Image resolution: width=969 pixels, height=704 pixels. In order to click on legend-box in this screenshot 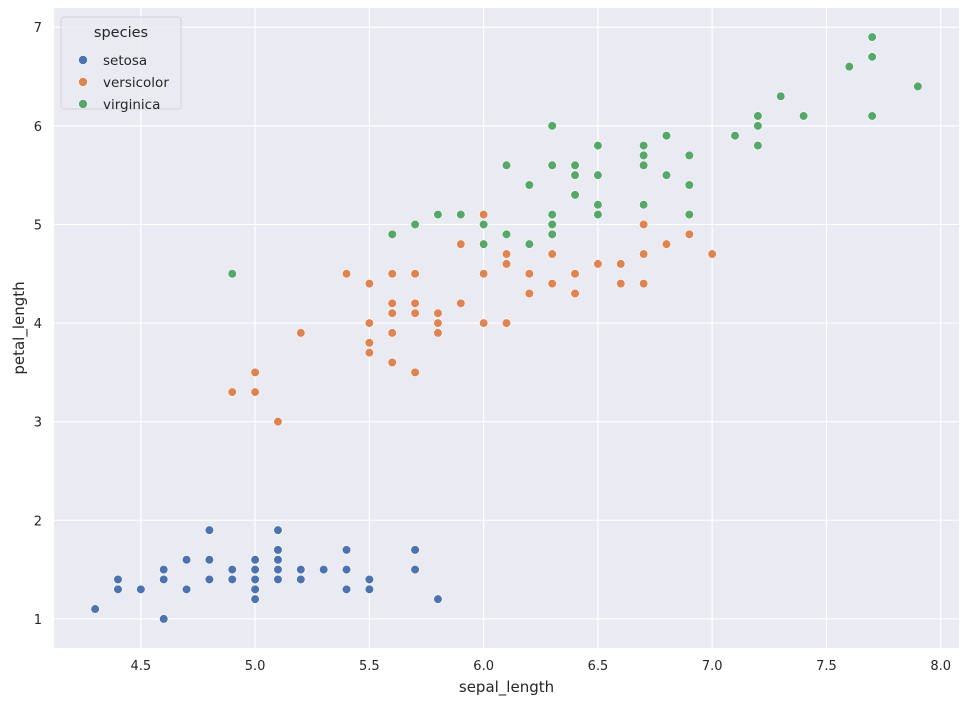, I will do `click(121, 63)`.